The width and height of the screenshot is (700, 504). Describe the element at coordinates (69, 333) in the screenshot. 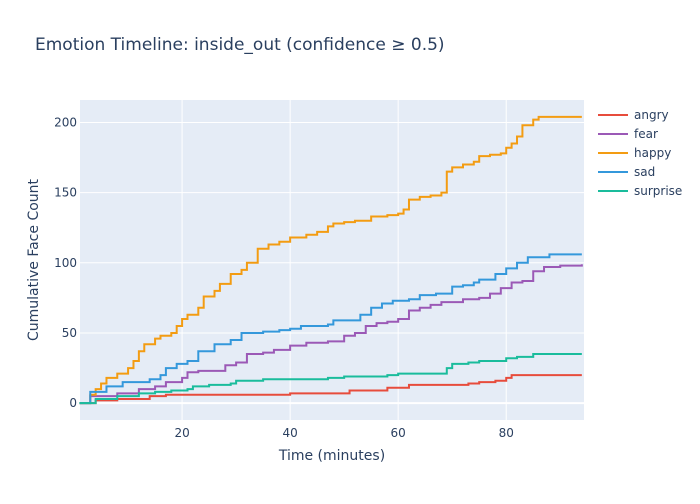

I see `y-tick-label: 50` at that location.